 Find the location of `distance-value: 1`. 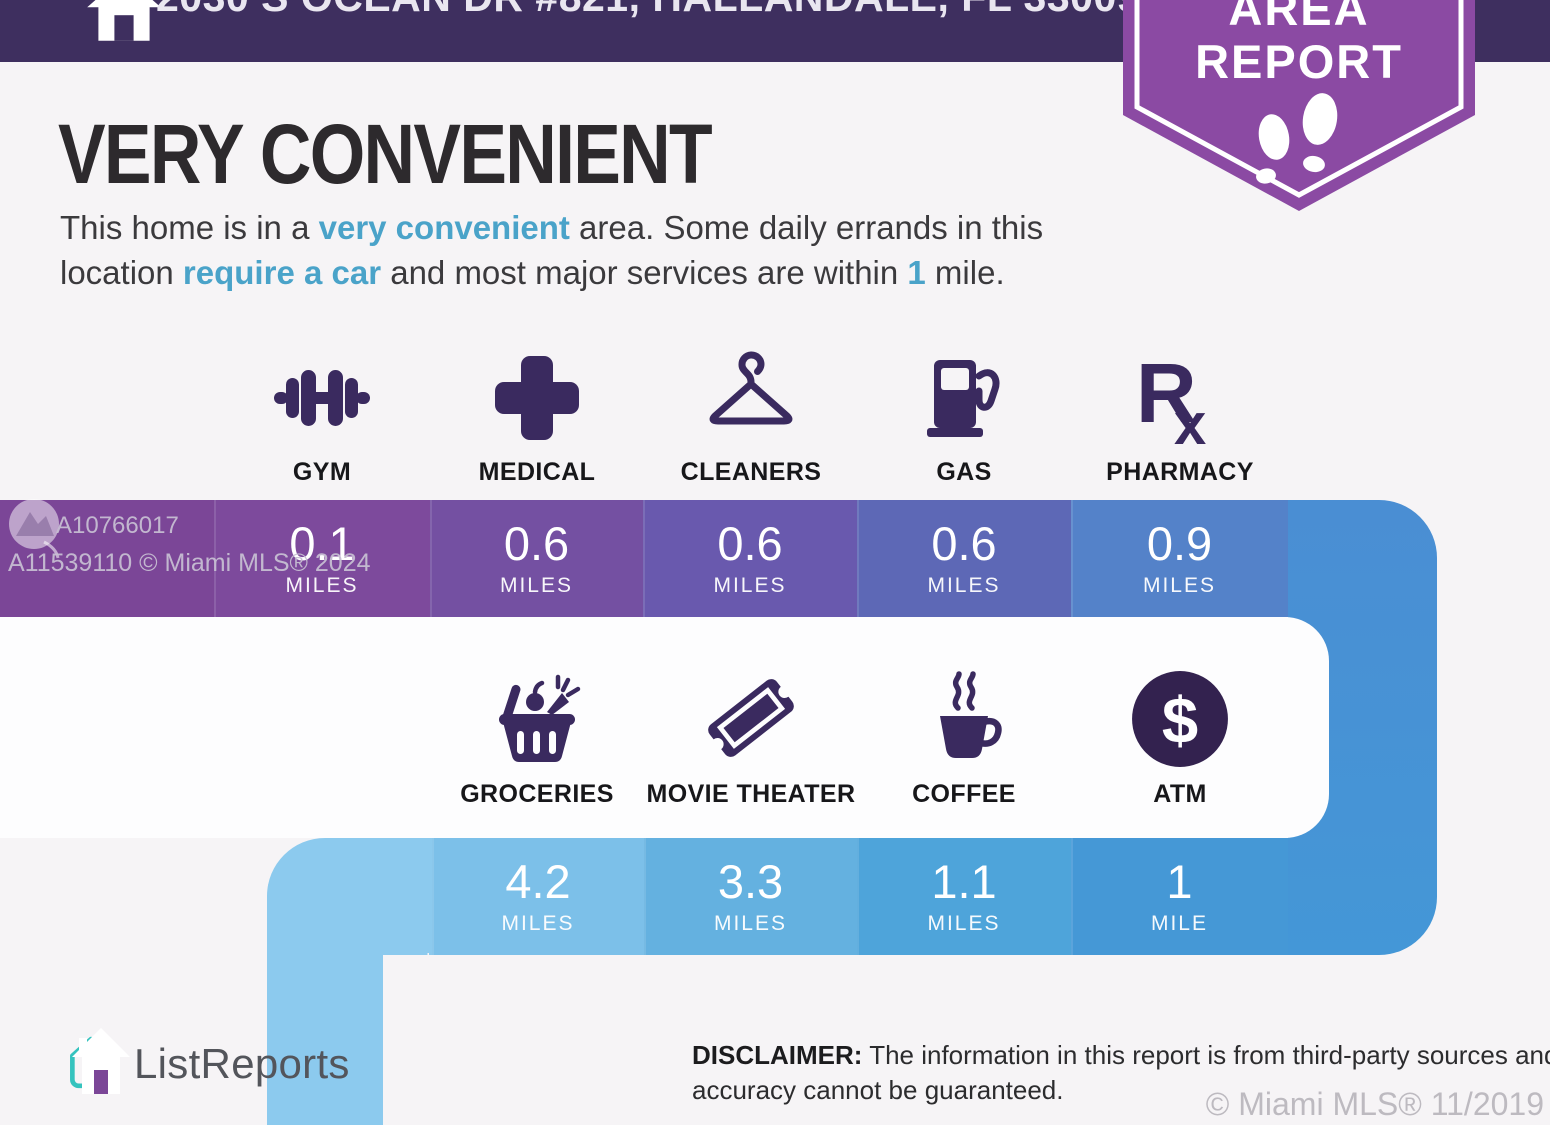

distance-value: 1 is located at coordinates (1179, 881).